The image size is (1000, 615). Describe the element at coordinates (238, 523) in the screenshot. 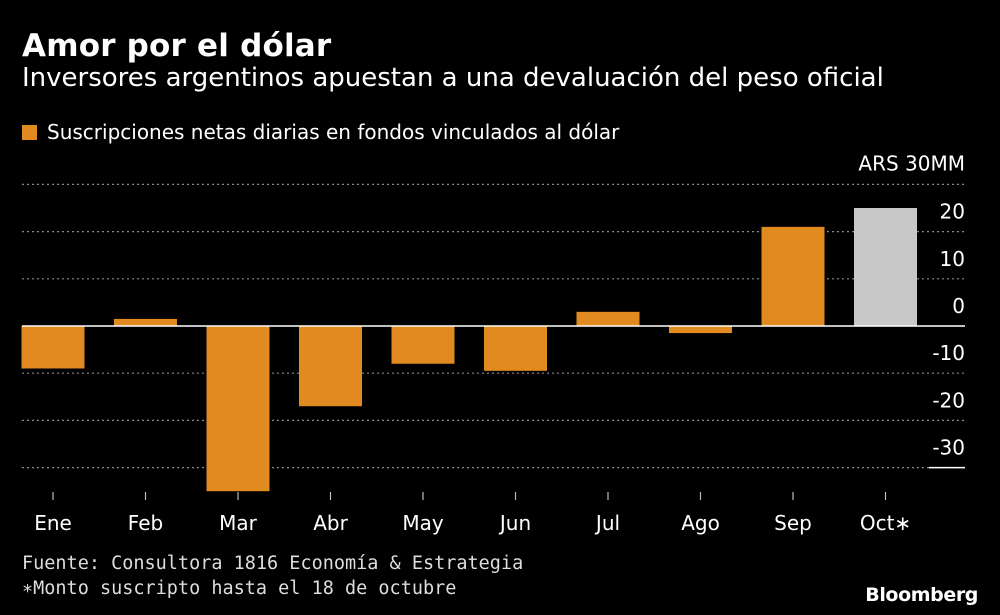

I see `x-tick-label: Mar` at that location.